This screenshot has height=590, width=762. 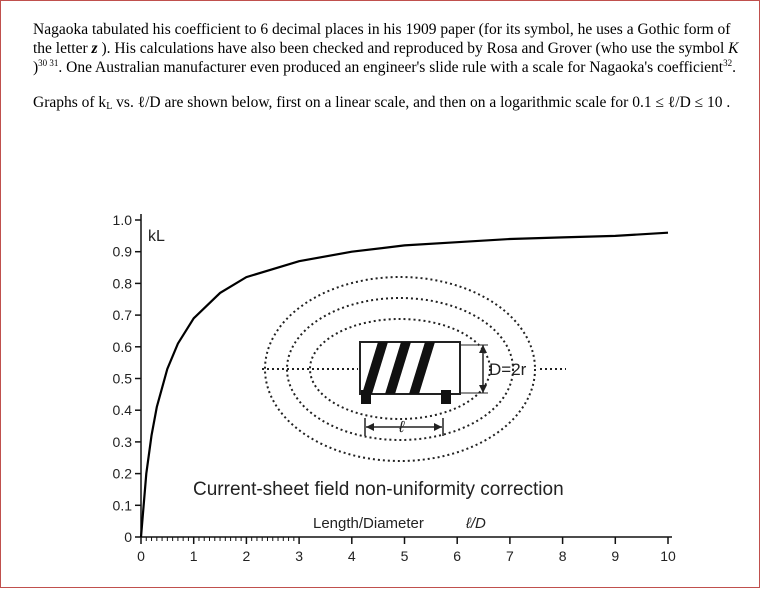 I want to click on x-tick-label: 5, so click(x=405, y=556).